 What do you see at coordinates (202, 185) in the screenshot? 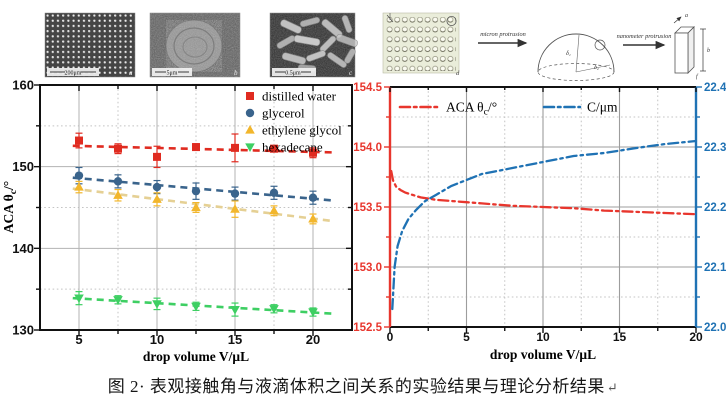
I see `series-glycerol` at bounding box center [202, 185].